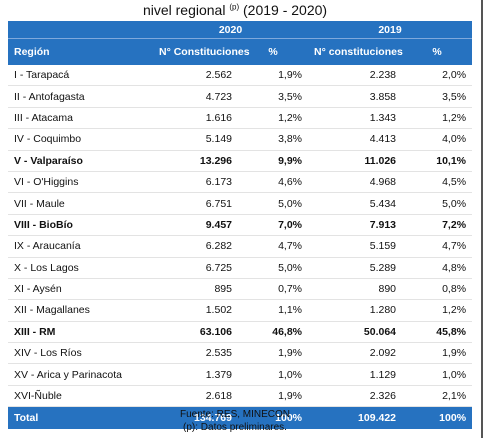  What do you see at coordinates (273, 225) in the screenshot?
I see `cell: 7,0%` at bounding box center [273, 225].